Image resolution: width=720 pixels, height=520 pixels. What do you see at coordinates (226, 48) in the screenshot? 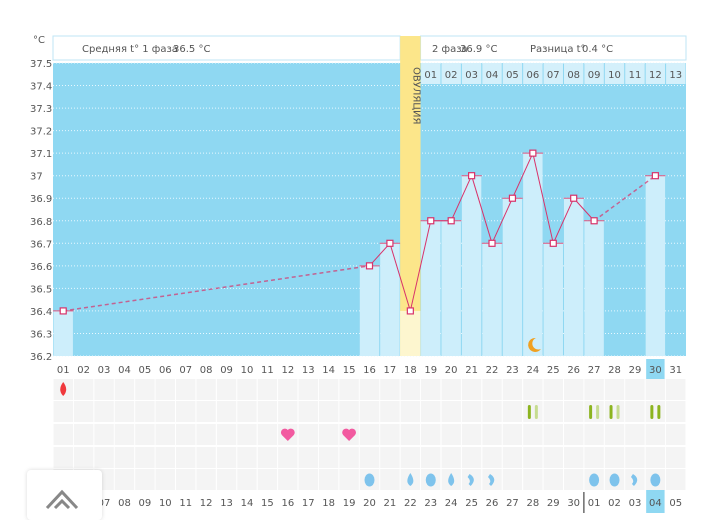
I see `phase1-header` at bounding box center [226, 48].